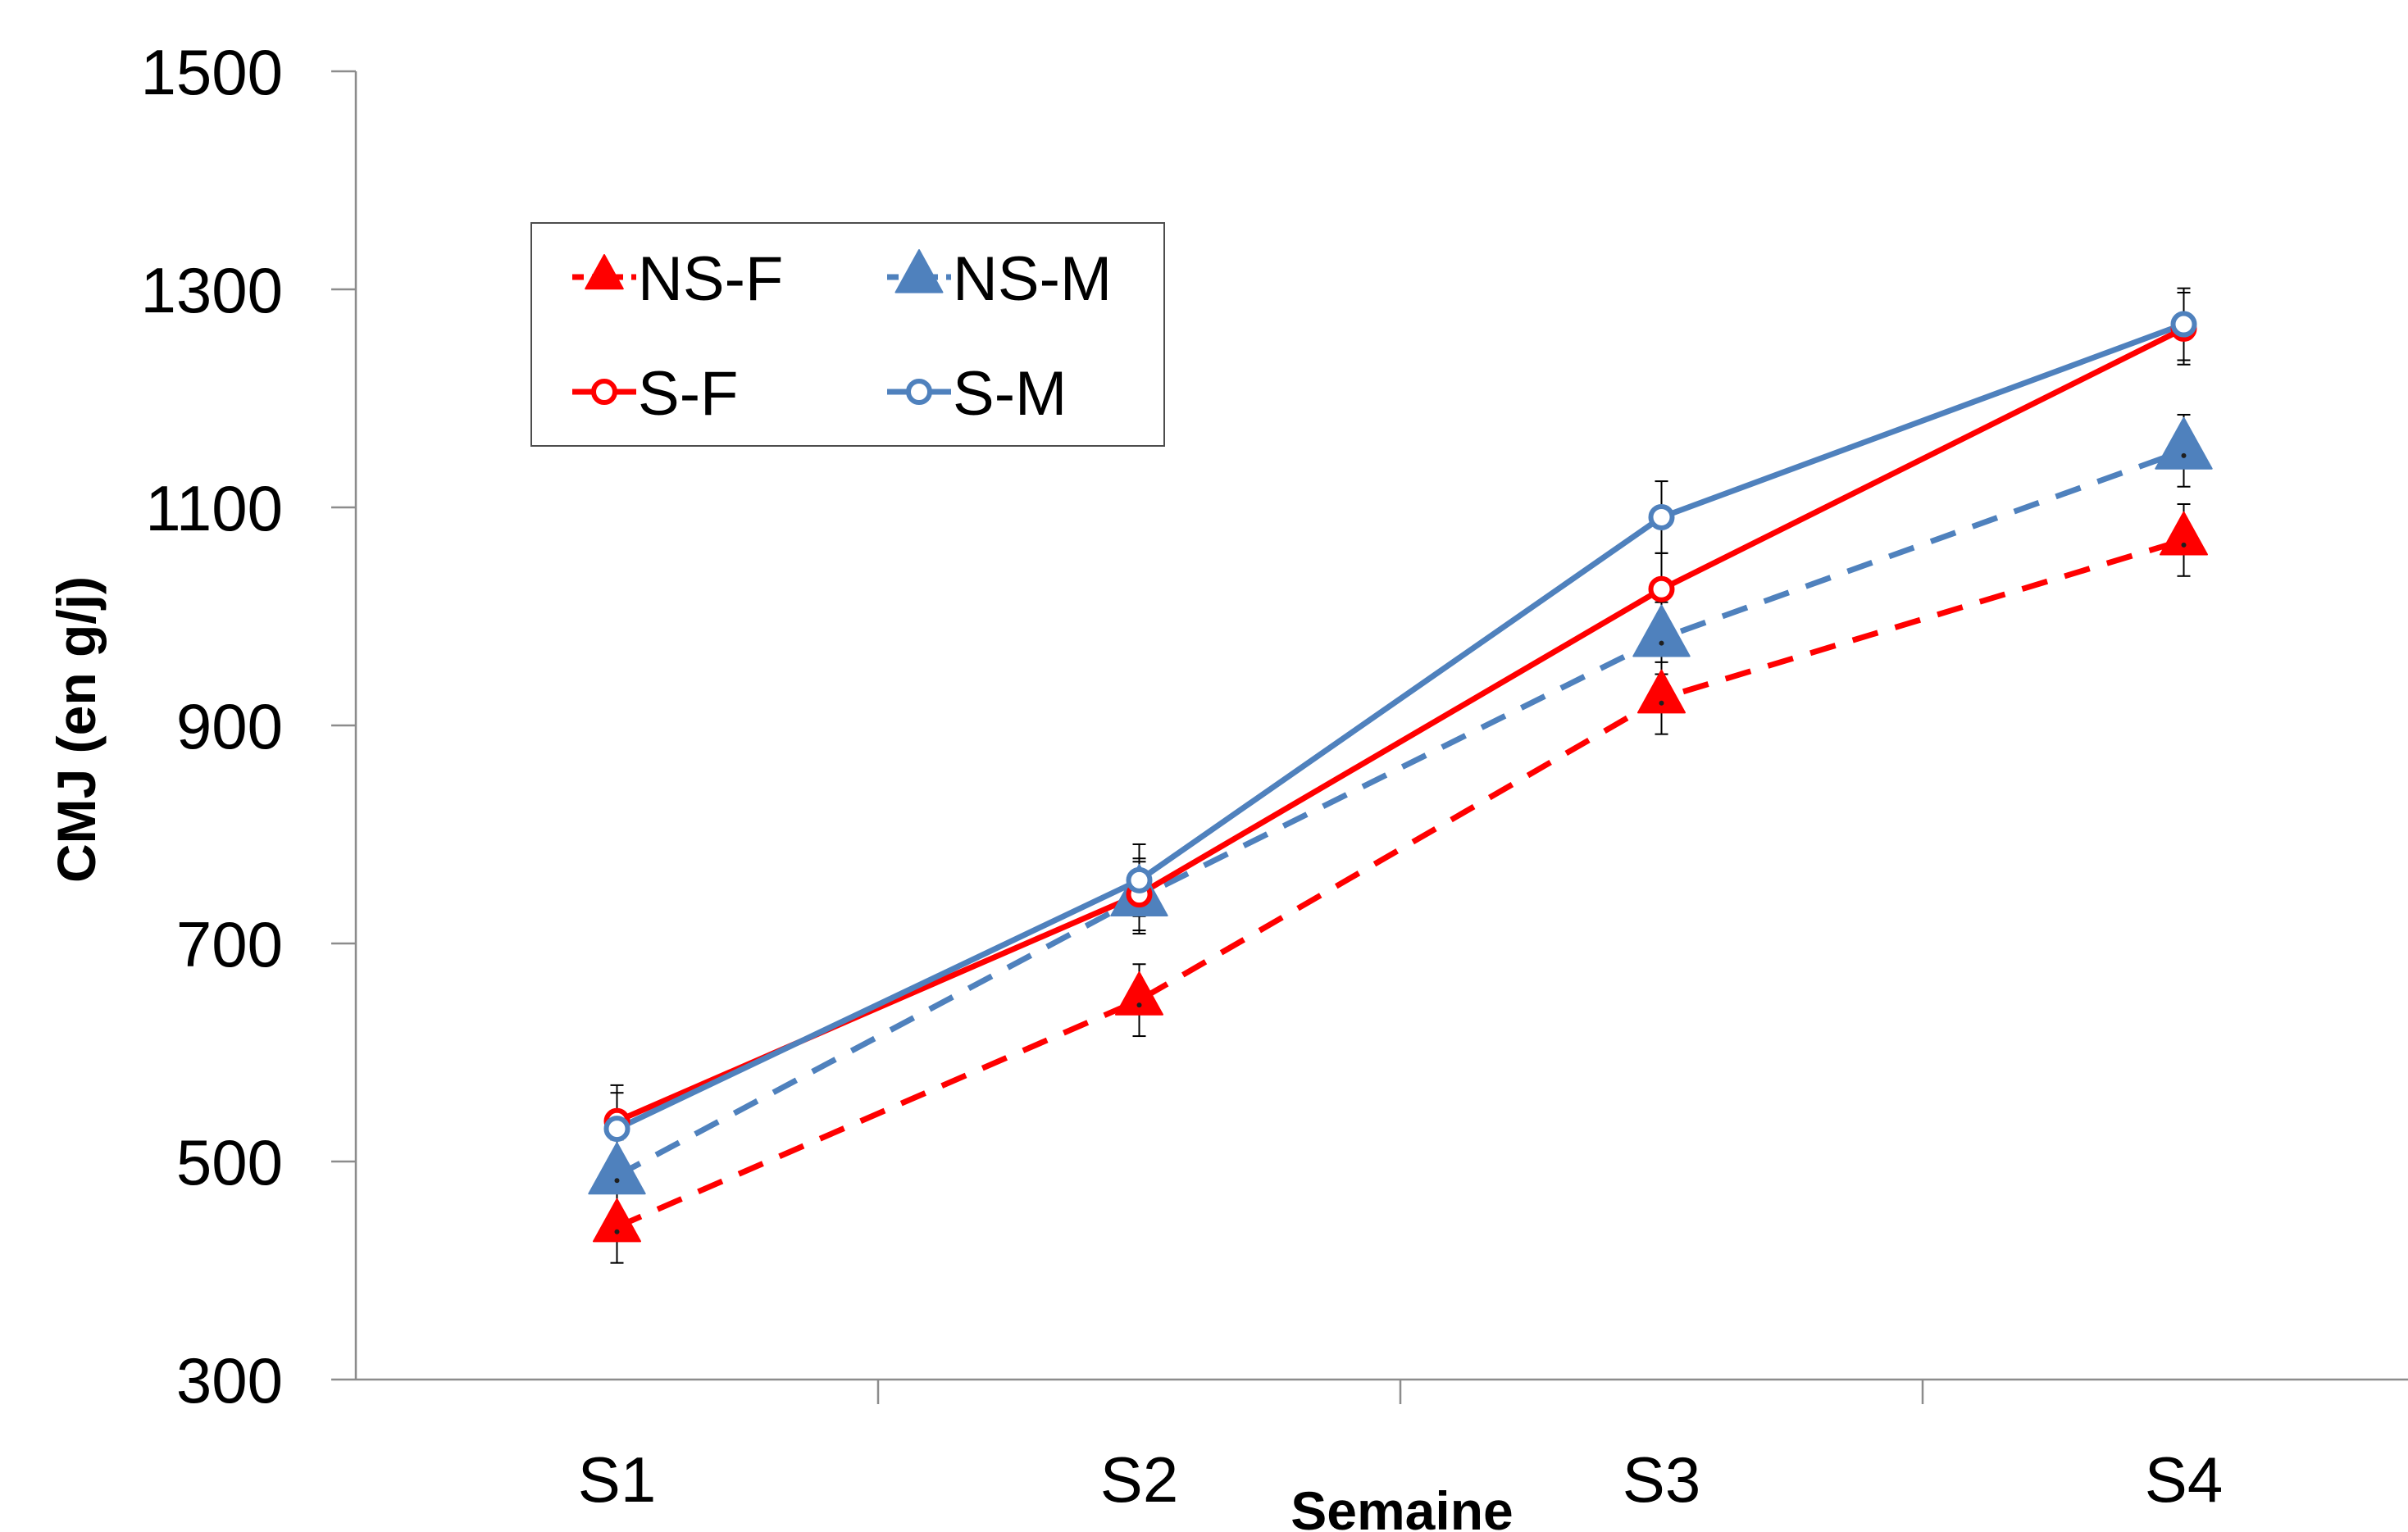 The image size is (2408, 1532). What do you see at coordinates (229, 1380) in the screenshot?
I see `y-tick-label: 300` at bounding box center [229, 1380].